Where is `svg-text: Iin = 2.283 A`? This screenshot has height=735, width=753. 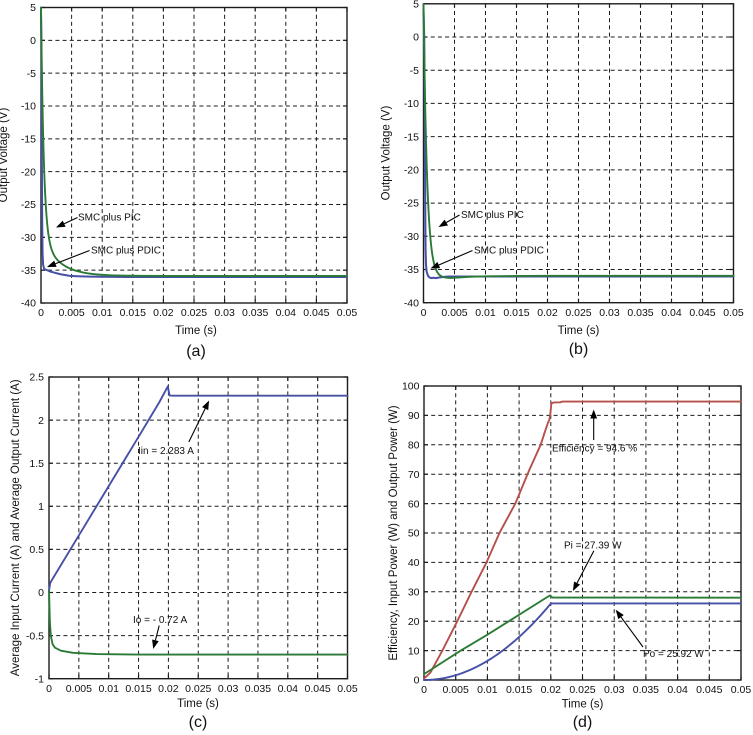
svg-text: Iin = 2.283 A is located at coordinates (166, 451).